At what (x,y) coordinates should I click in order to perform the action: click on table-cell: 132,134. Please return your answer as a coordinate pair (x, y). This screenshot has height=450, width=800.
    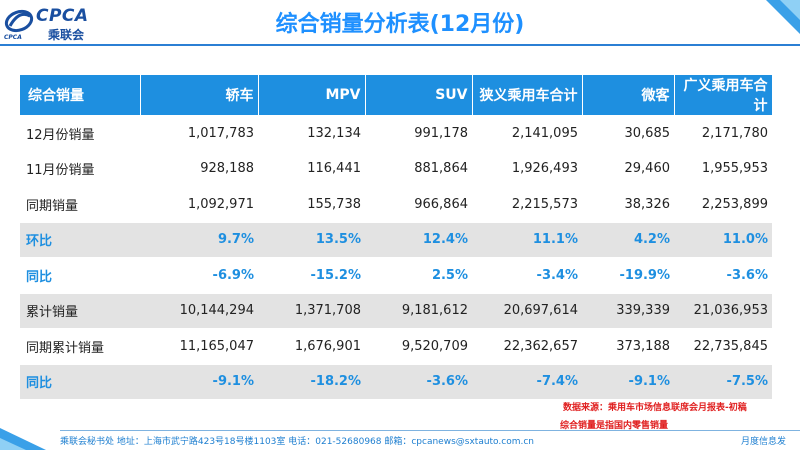
    Looking at the image, I should click on (311, 133).